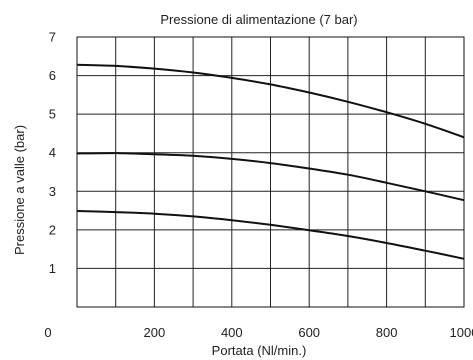 The width and height of the screenshot is (473, 360). What do you see at coordinates (52, 191) in the screenshot?
I see `y-tick-label: 3` at bounding box center [52, 191].